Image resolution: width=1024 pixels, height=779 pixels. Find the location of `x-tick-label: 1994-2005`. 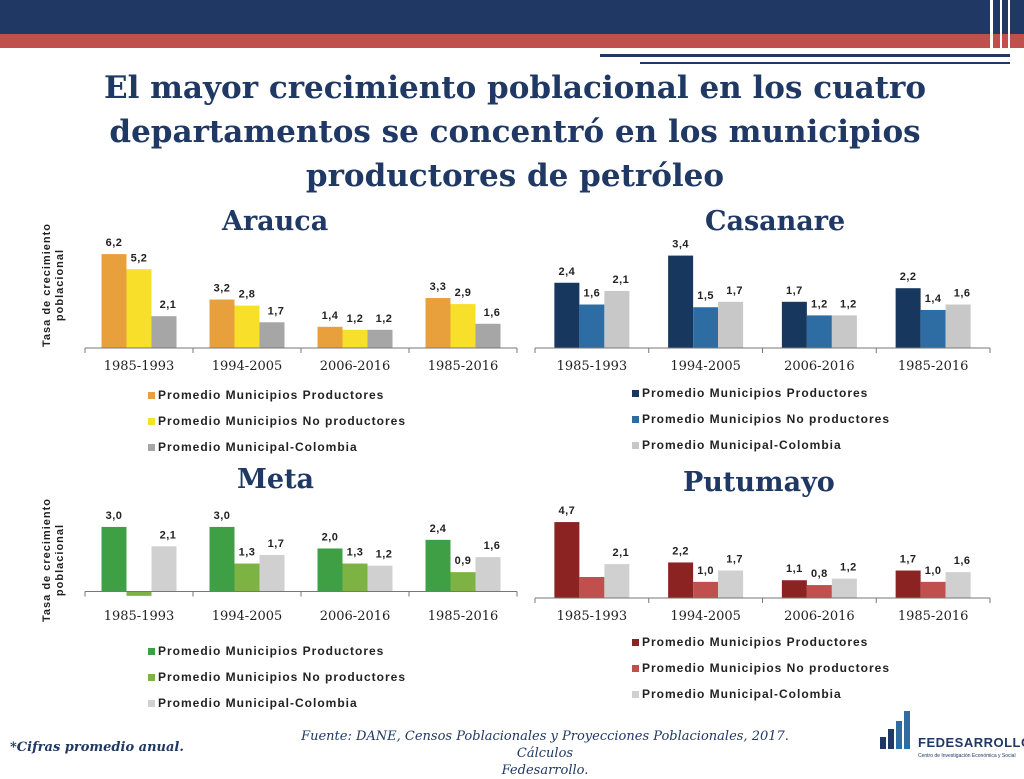

x-tick-label: 1994-2005 is located at coordinates (247, 366).